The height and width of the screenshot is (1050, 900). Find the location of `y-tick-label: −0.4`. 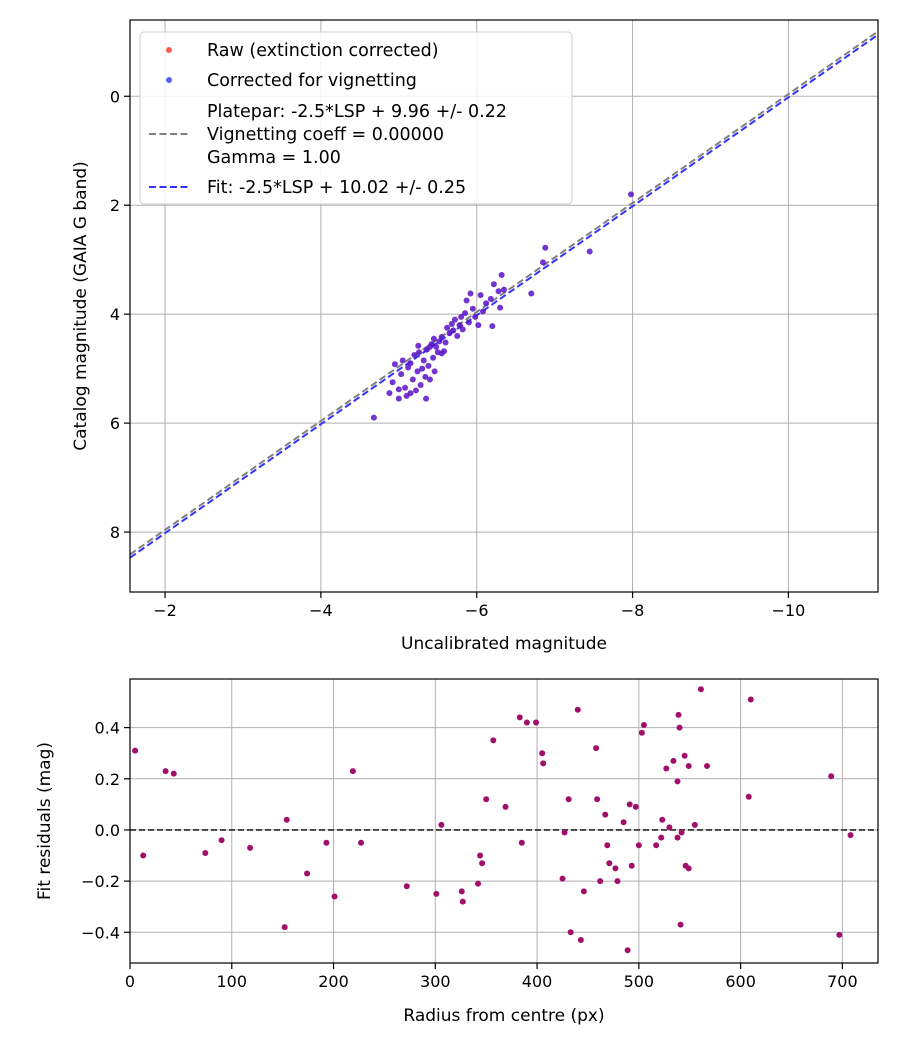

y-tick-label: −0.4 is located at coordinates (100, 932).